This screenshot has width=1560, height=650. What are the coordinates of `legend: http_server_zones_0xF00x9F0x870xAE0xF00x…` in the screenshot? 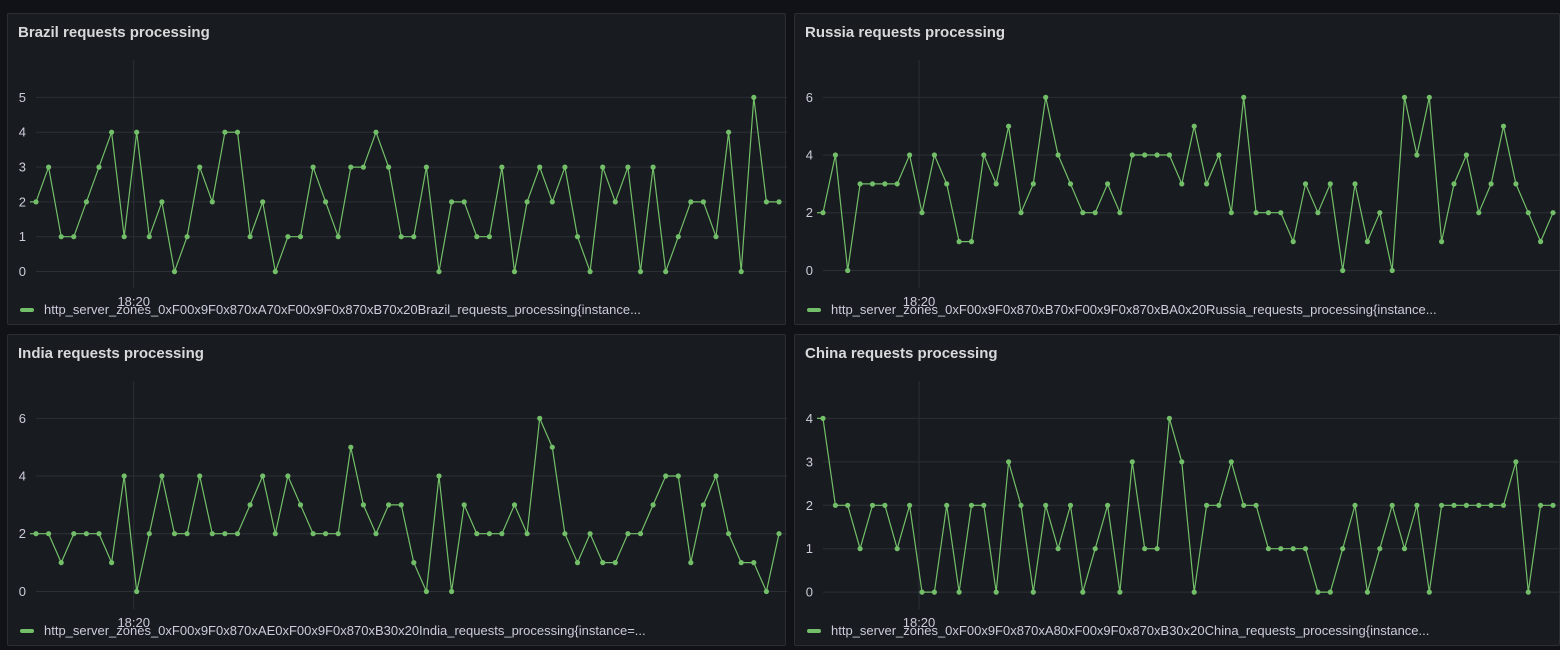 It's located at (333, 630).